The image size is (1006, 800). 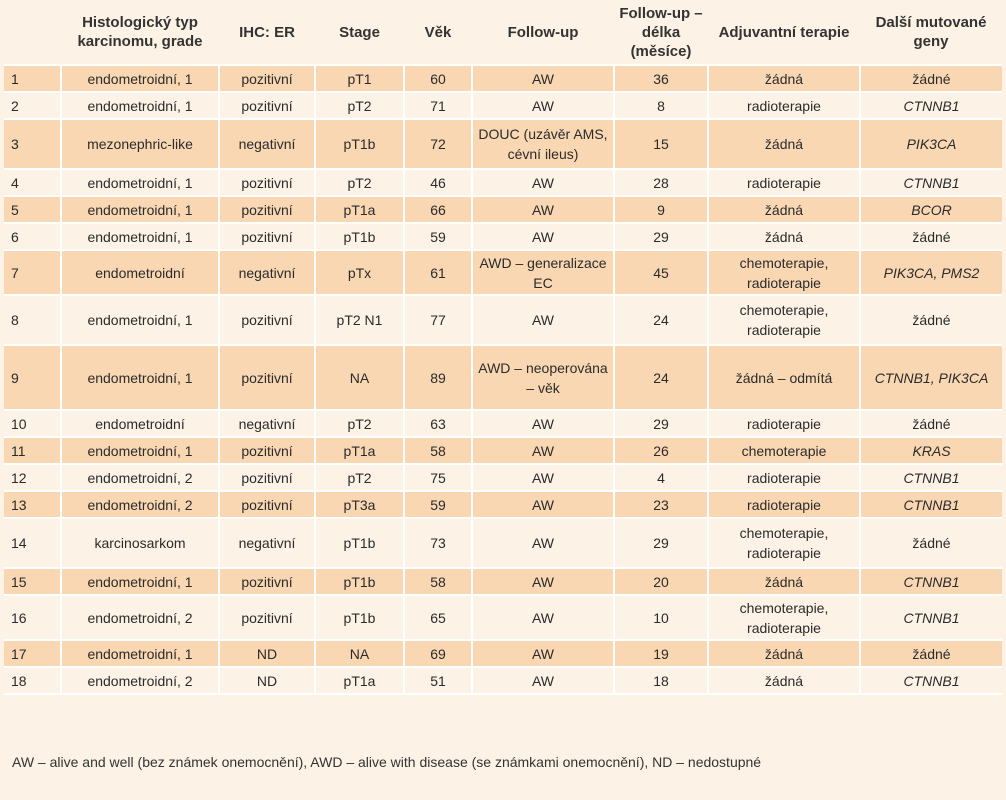 I want to click on cell-number: 18, so click(x=33, y=681).